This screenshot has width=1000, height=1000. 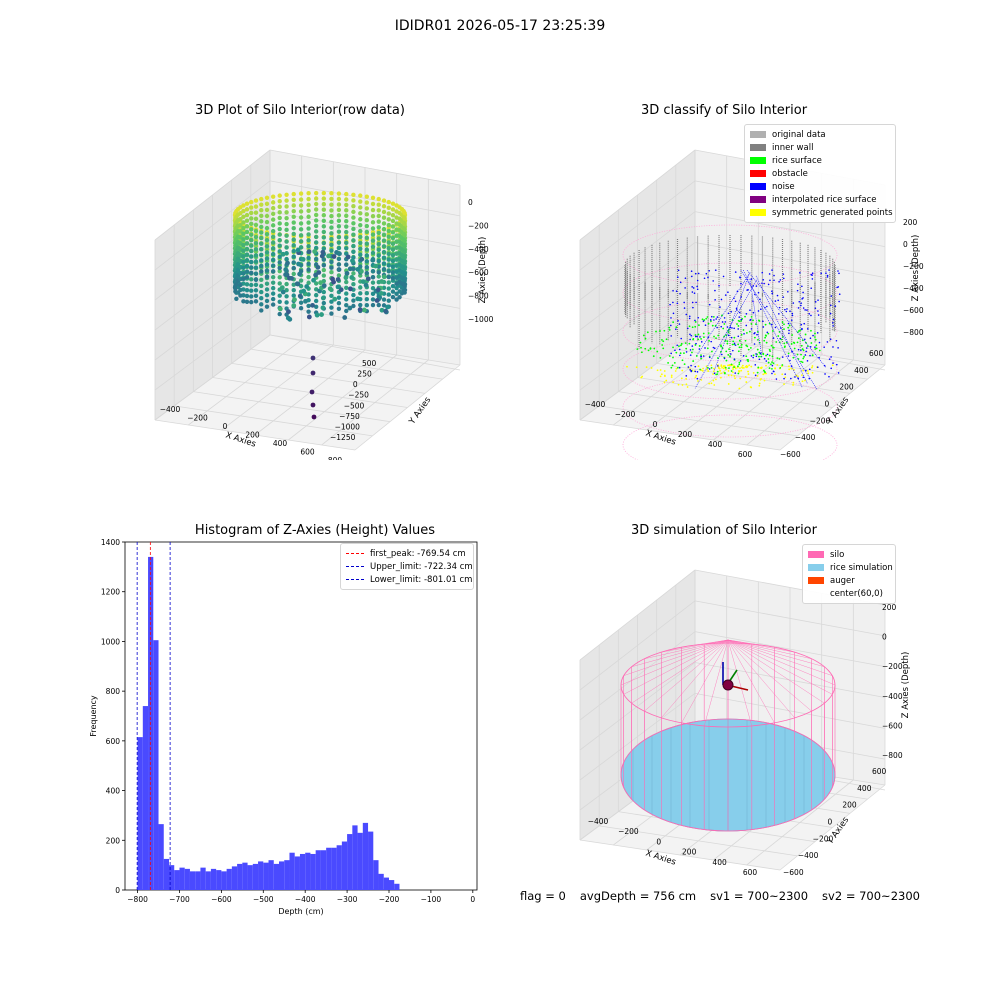 I want to click on legend-label: symmetric generated points, so click(x=832, y=212).